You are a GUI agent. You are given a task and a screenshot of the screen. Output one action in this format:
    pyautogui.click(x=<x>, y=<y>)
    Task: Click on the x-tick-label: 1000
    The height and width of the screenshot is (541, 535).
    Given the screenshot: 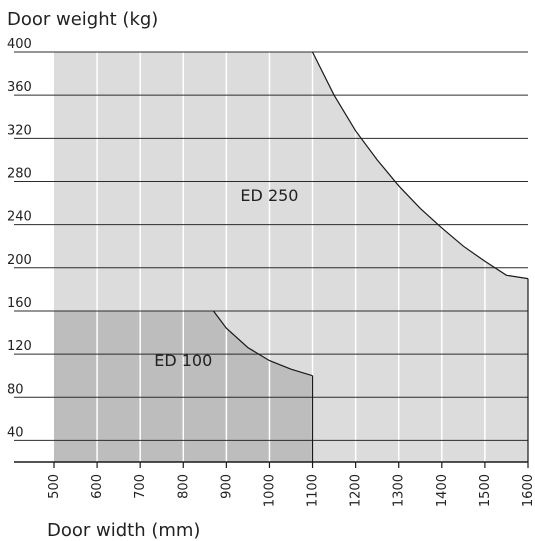 What is the action you would take?
    pyautogui.click(x=269, y=490)
    